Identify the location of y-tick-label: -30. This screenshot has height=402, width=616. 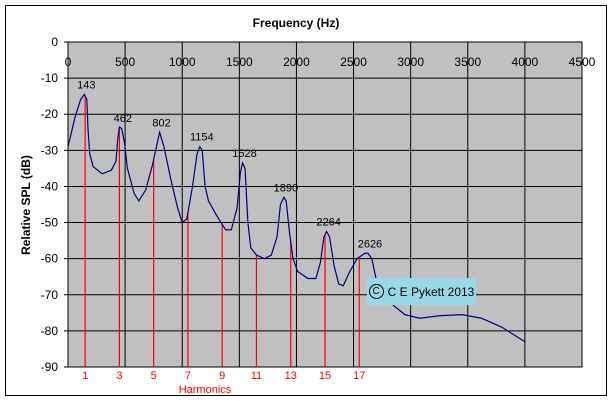
(50, 150).